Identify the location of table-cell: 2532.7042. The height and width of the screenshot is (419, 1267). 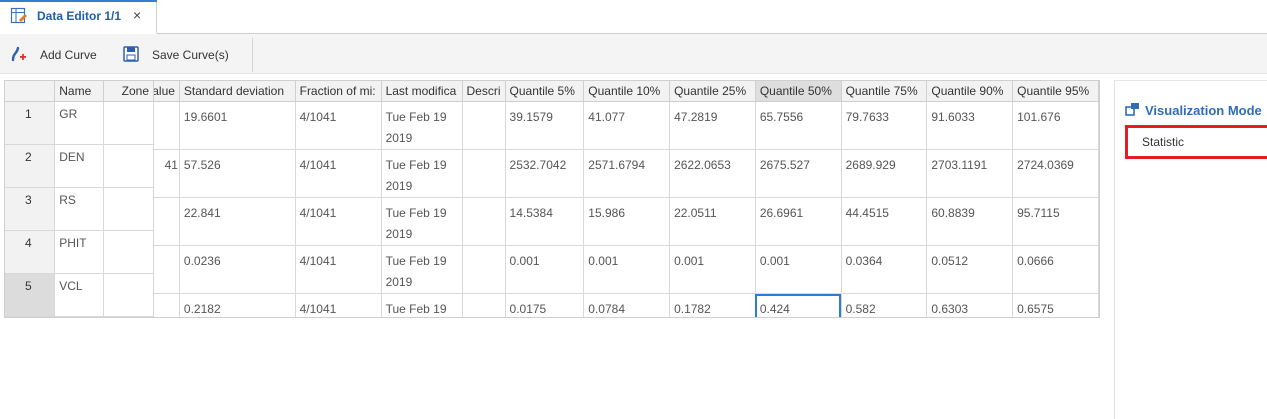
(545, 173).